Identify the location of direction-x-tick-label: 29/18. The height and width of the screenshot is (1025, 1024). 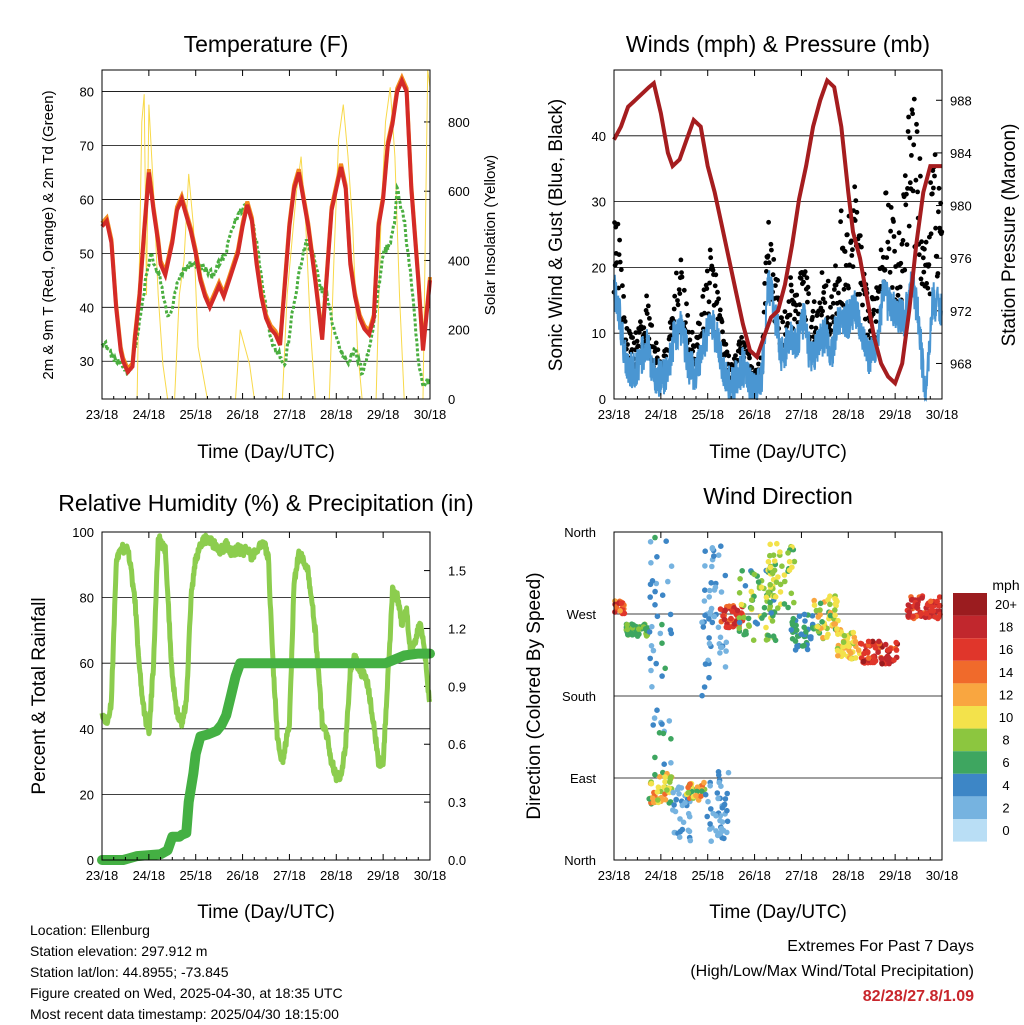
(895, 875).